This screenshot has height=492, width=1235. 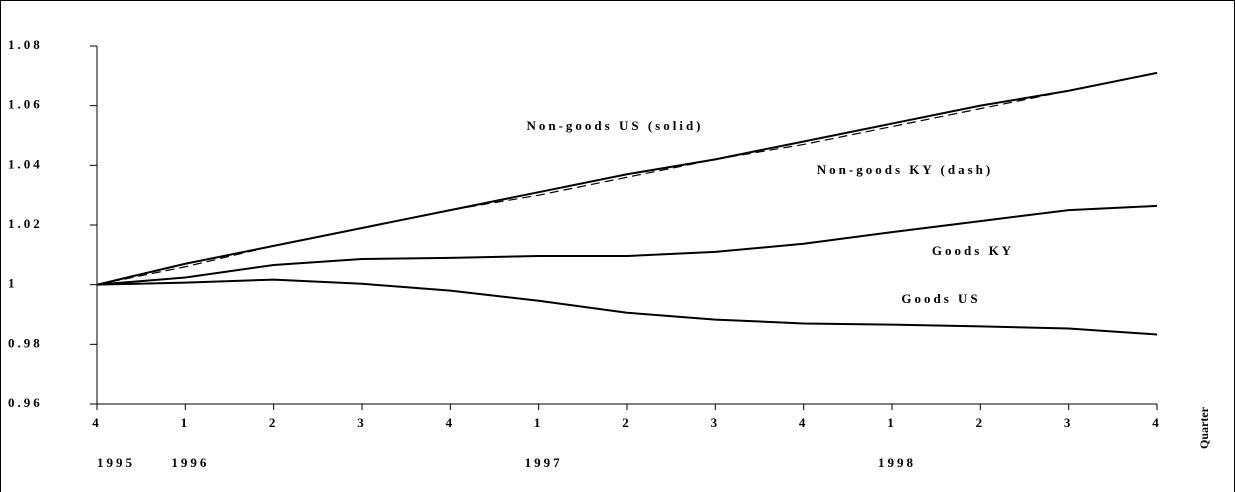 I want to click on y-tick-label: 1, so click(x=13, y=283).